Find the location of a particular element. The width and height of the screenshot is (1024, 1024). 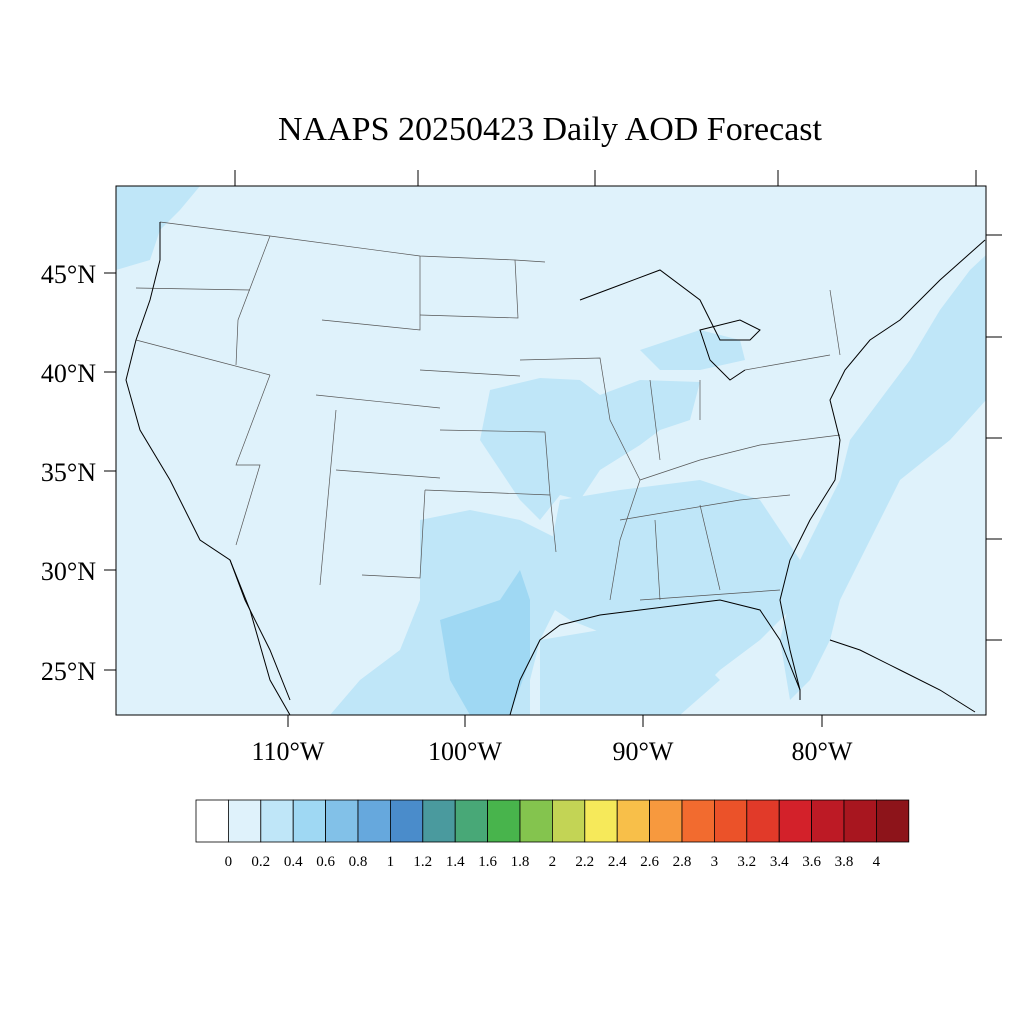

colorbar-tick-label: 0 is located at coordinates (229, 862).